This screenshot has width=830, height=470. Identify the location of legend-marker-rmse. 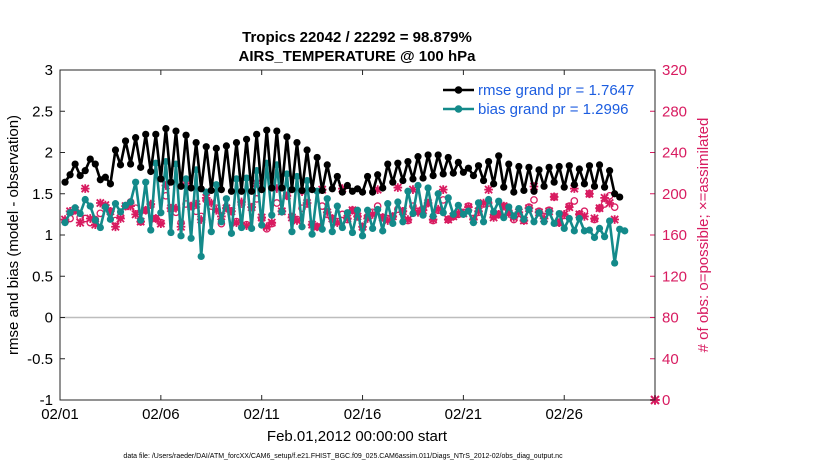
(458, 90).